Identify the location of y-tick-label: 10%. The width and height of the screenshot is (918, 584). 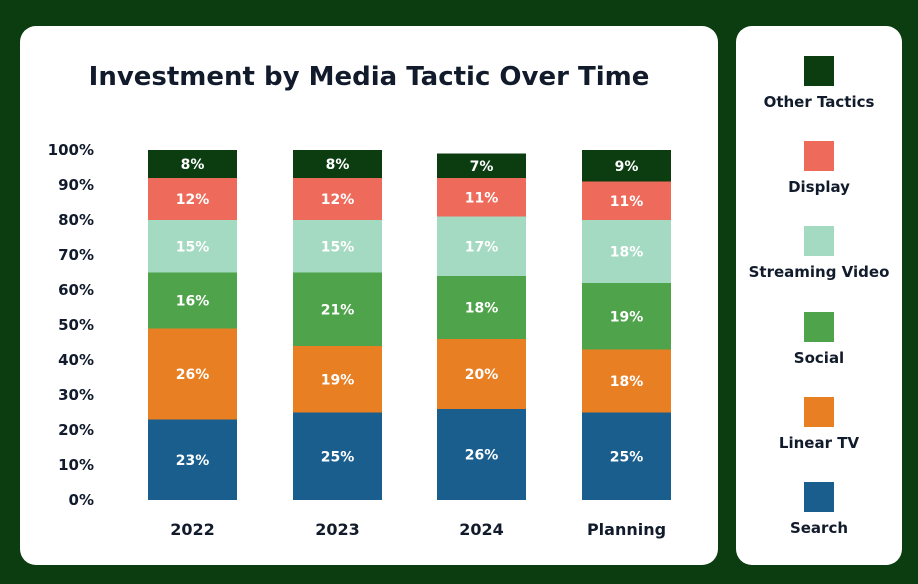
(76, 465).